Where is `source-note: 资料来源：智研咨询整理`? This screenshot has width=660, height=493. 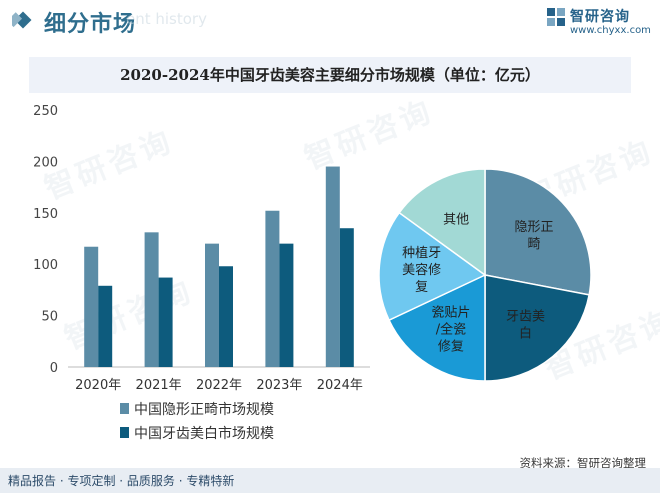
source-note: 资料来源：智研咨询整理 is located at coordinates (583, 463).